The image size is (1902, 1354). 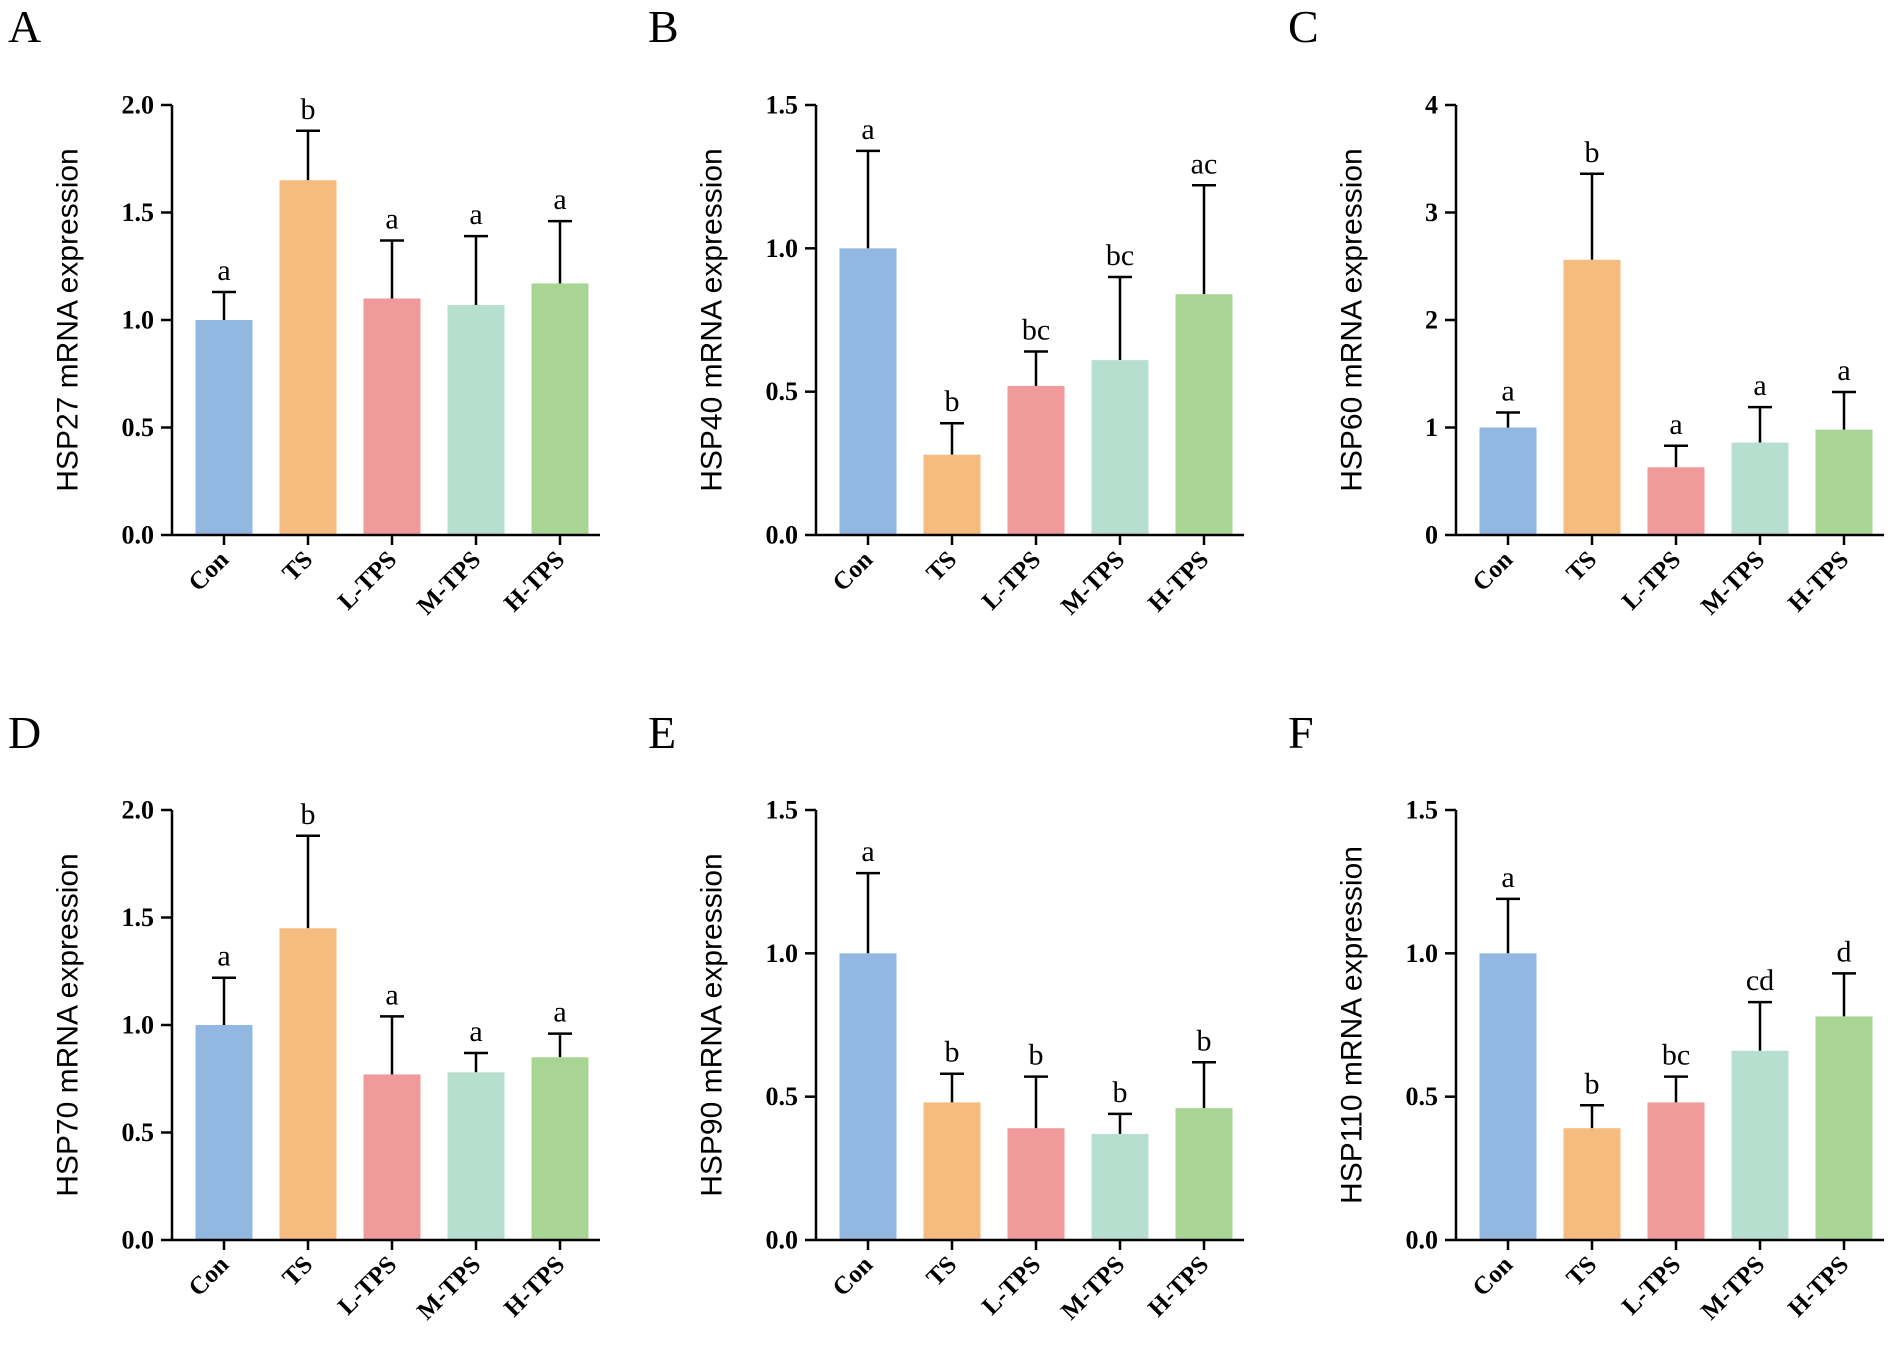 What do you see at coordinates (68, 1024) in the screenshot?
I see `y-axis-label: HSP70 mRNA expression` at bounding box center [68, 1024].